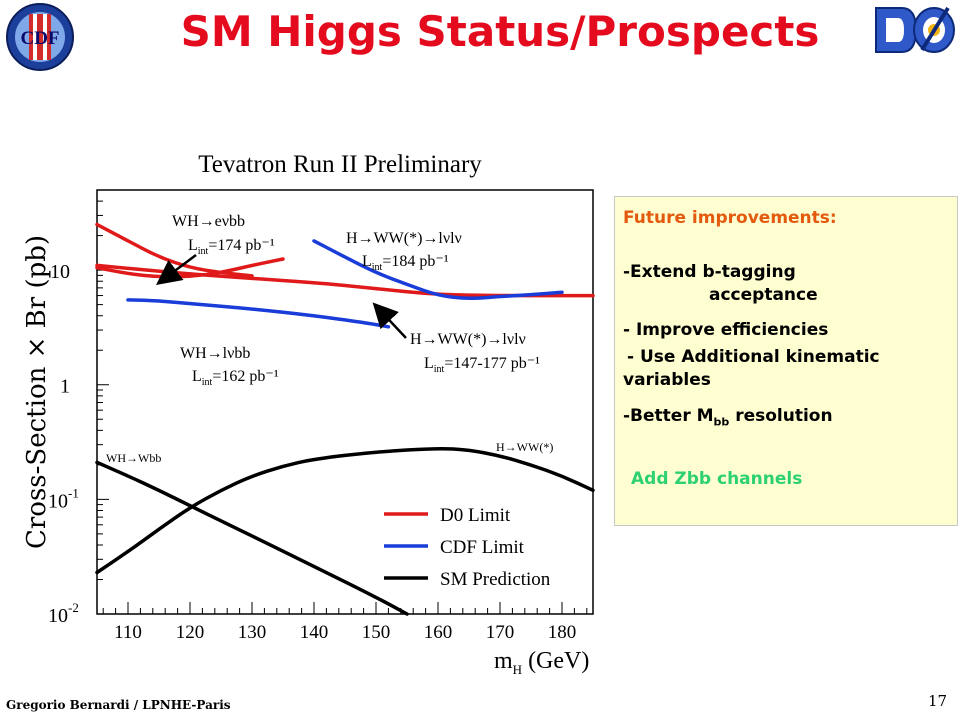 The width and height of the screenshot is (960, 720). Describe the element at coordinates (475, 515) in the screenshot. I see `legend-label-d0: D0 Limit` at that location.